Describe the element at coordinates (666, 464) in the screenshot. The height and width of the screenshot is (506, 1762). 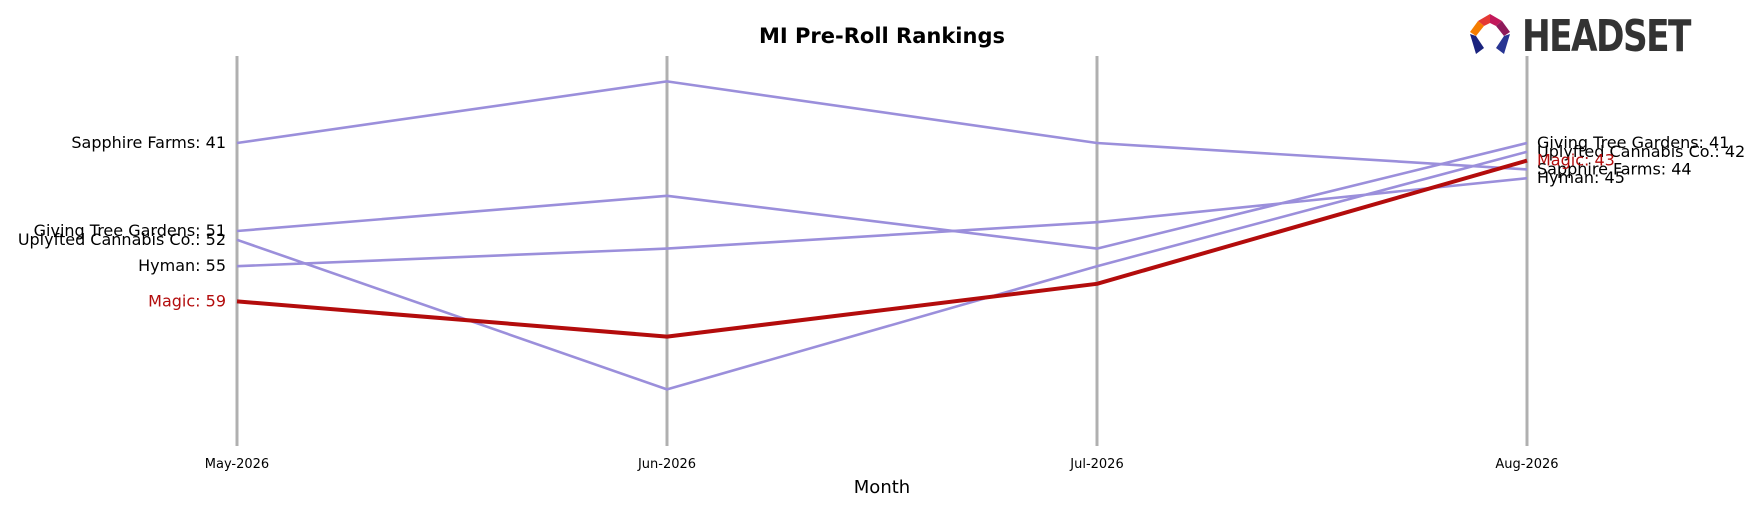
I see `x-tick-label-jun-2026: Jun-2026` at that location.